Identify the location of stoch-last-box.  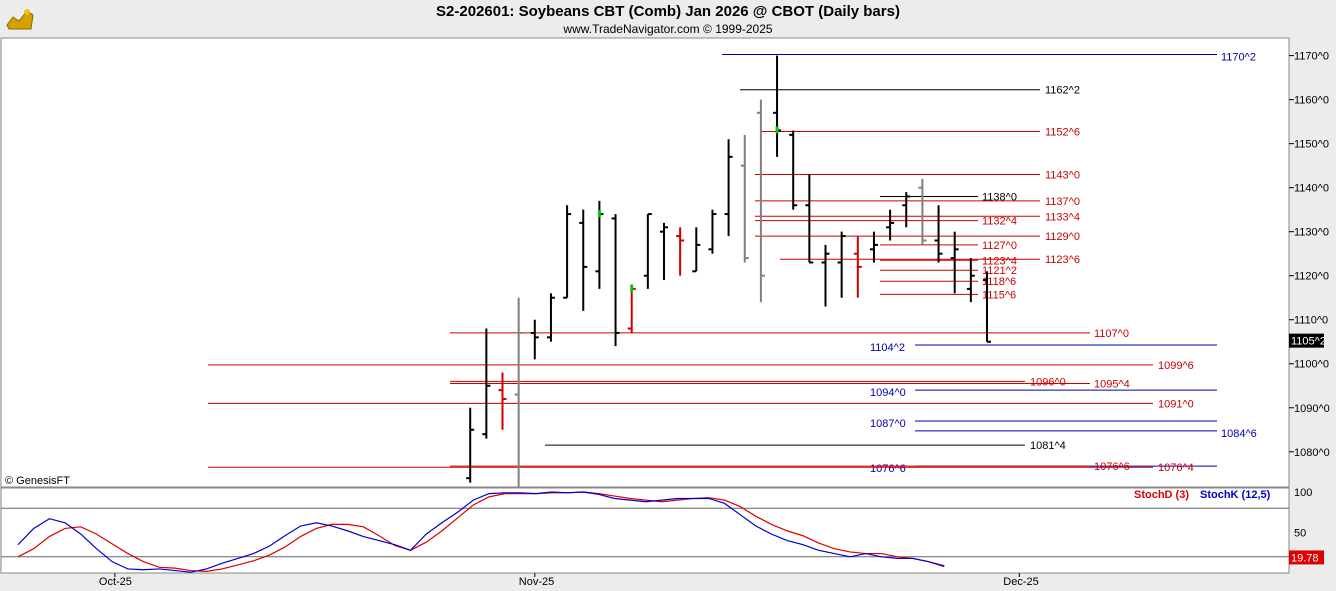
(1306, 557).